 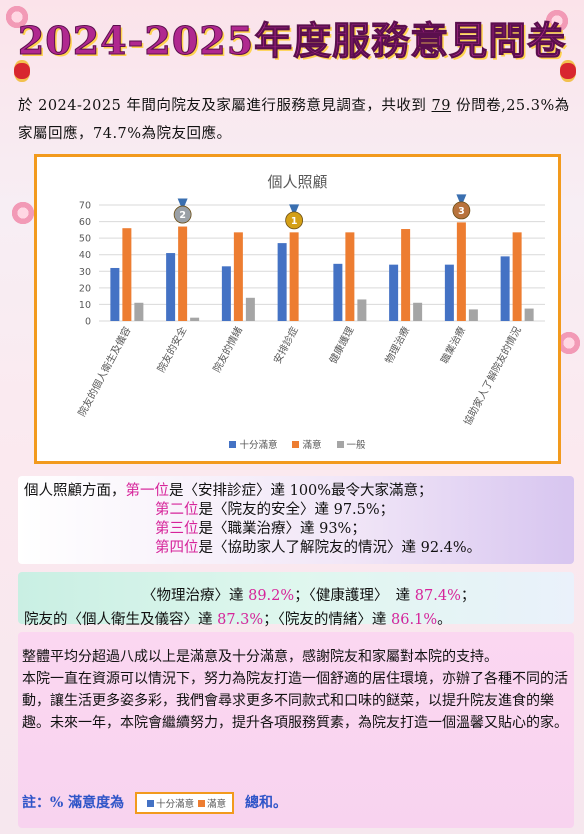 I want to click on medal-label: 2, so click(x=182, y=215).